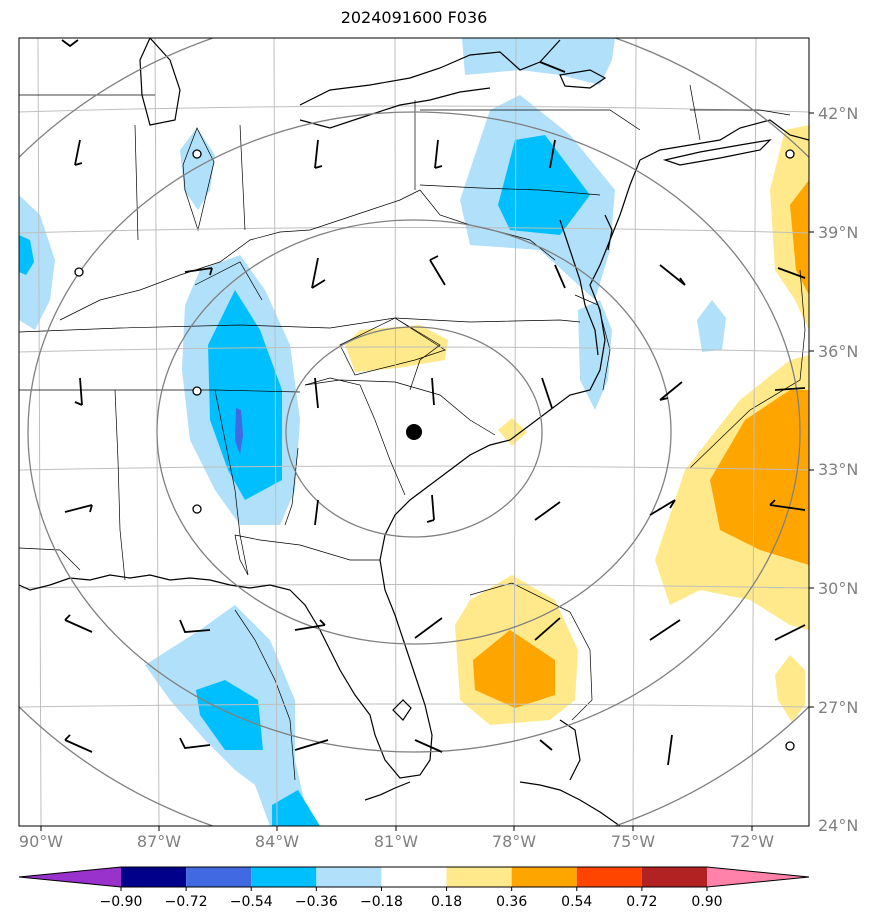 The image size is (880, 924). Describe the element at coordinates (120, 485) in the screenshot. I see `border-ms-al` at that location.